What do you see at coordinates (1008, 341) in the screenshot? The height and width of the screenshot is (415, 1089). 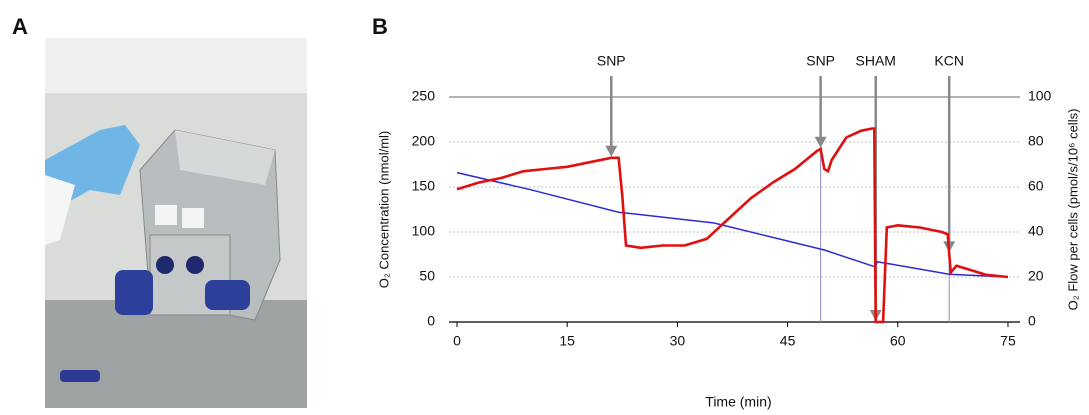 I see `x-tick-label: 75` at bounding box center [1008, 341].